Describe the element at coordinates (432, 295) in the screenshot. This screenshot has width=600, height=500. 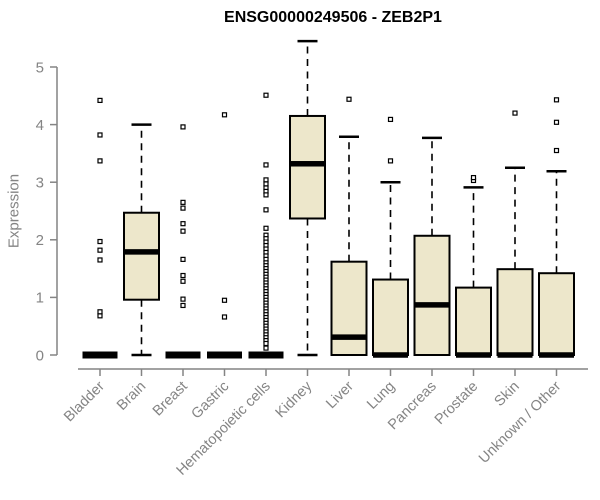
I see `box-Pancreas` at that location.